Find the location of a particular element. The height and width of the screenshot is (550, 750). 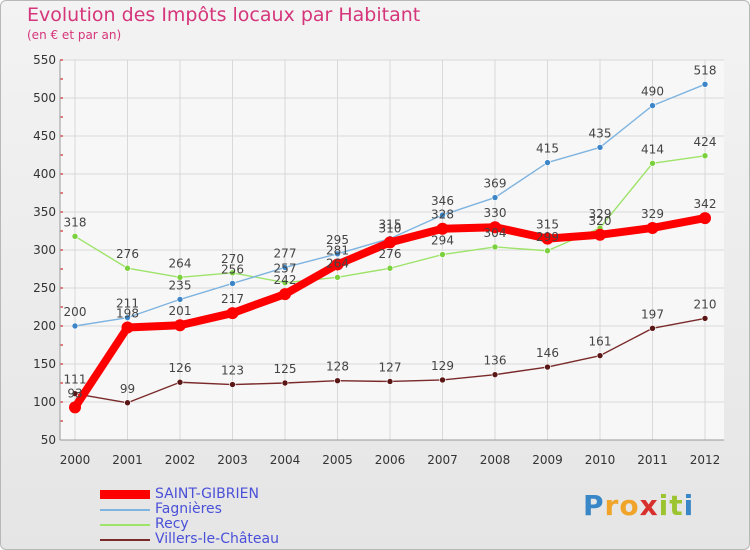

data-label-recy: 414 is located at coordinates (652, 149).